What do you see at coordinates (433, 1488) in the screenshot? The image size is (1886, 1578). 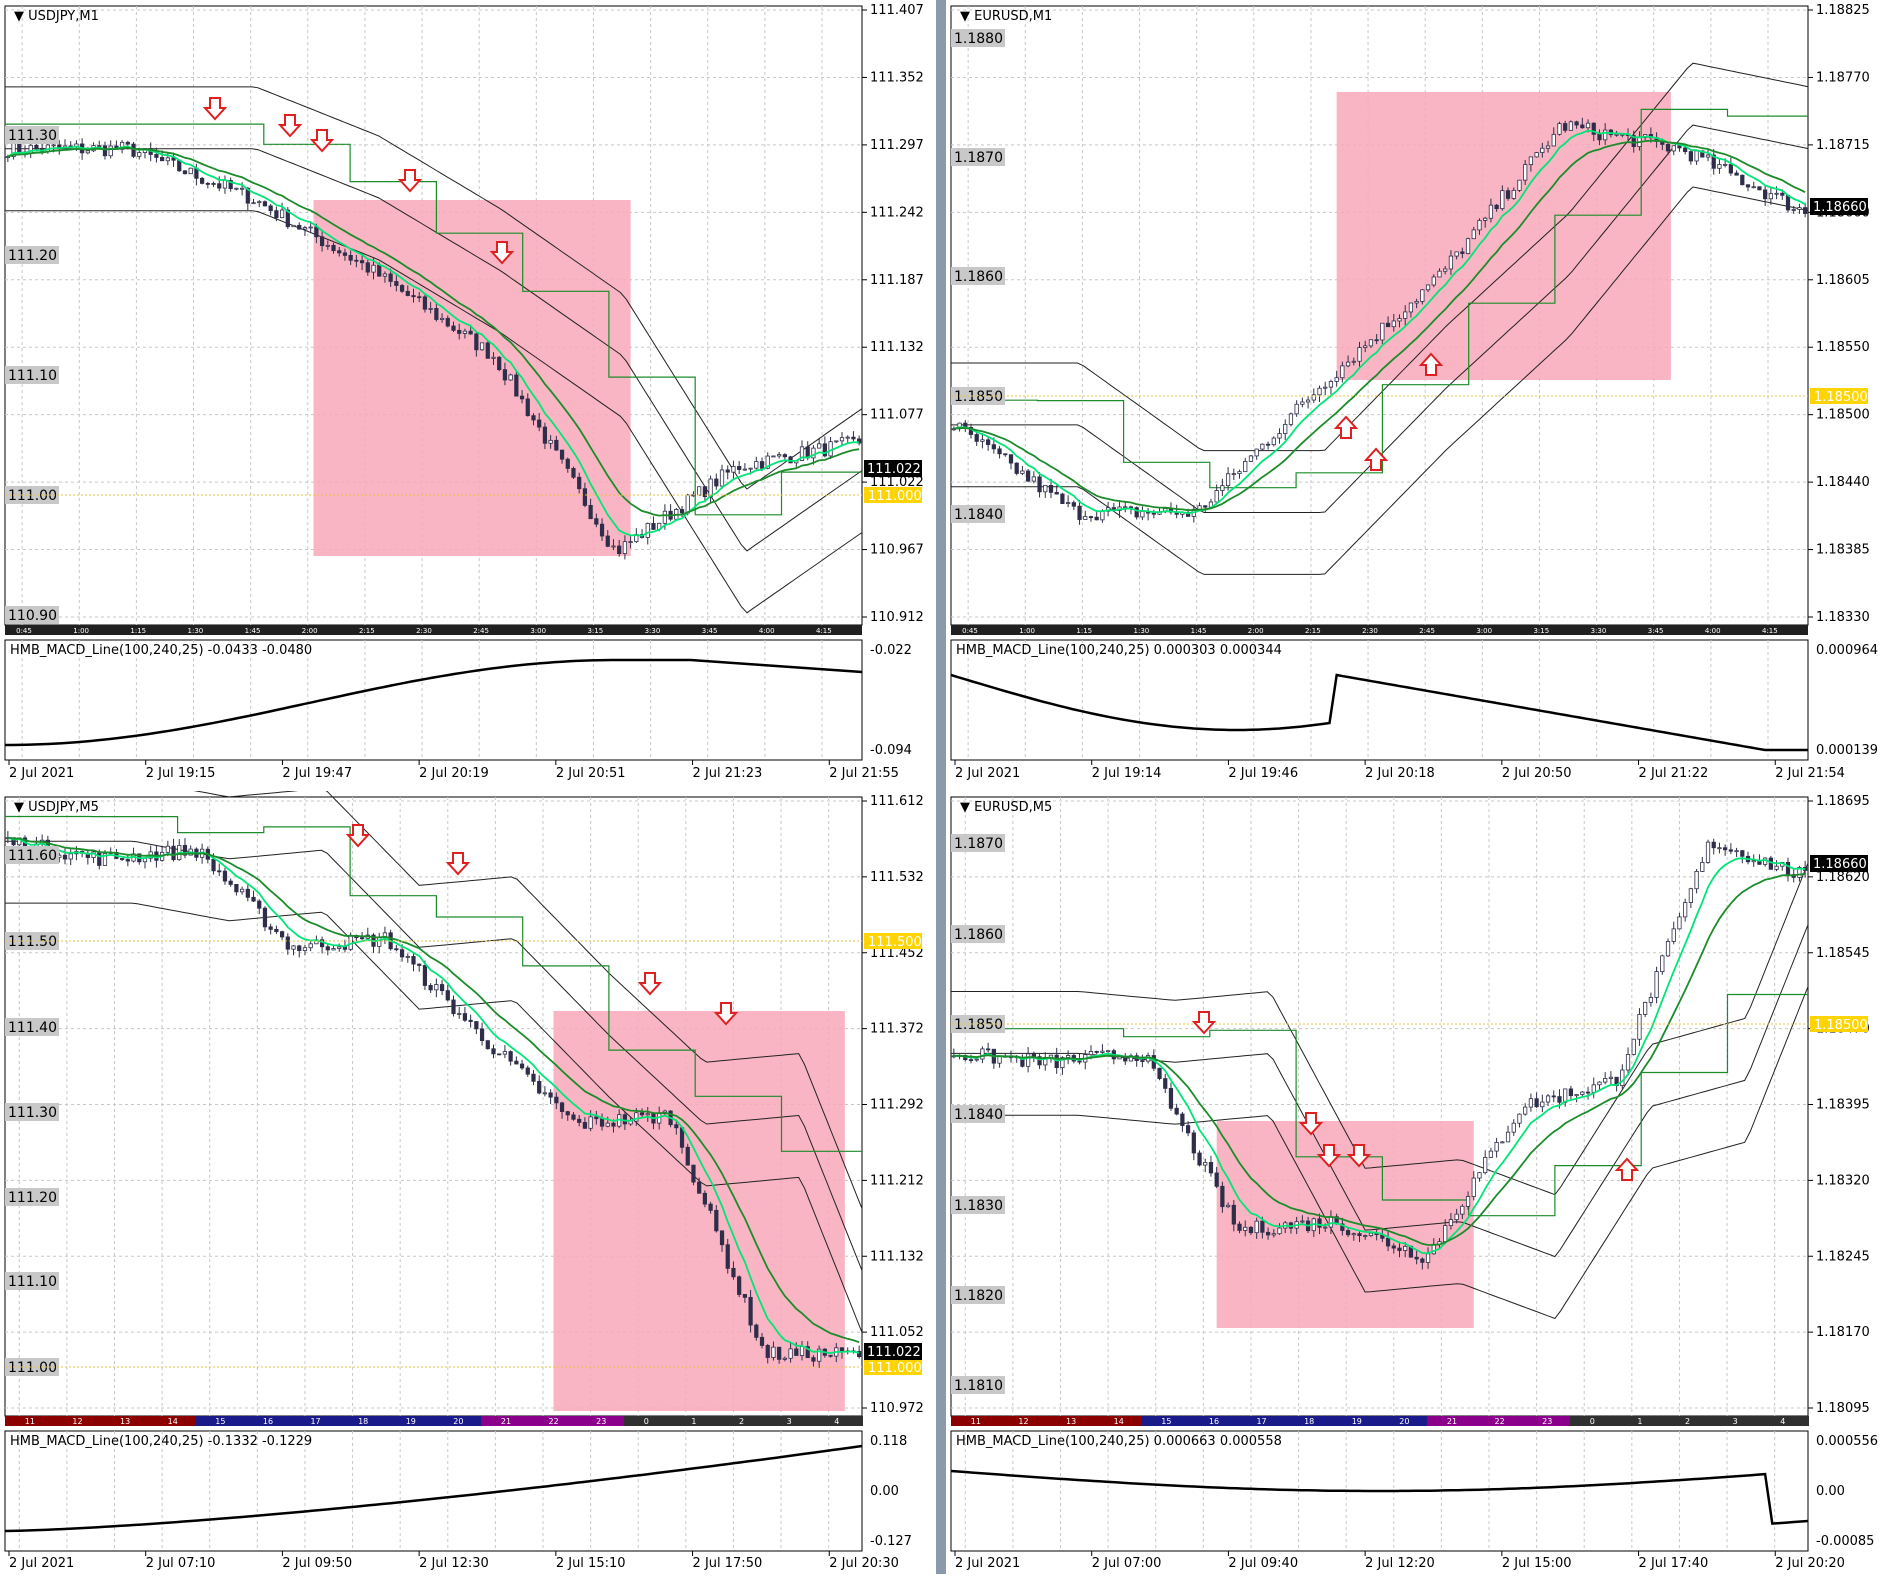 I see `macd-line` at bounding box center [433, 1488].